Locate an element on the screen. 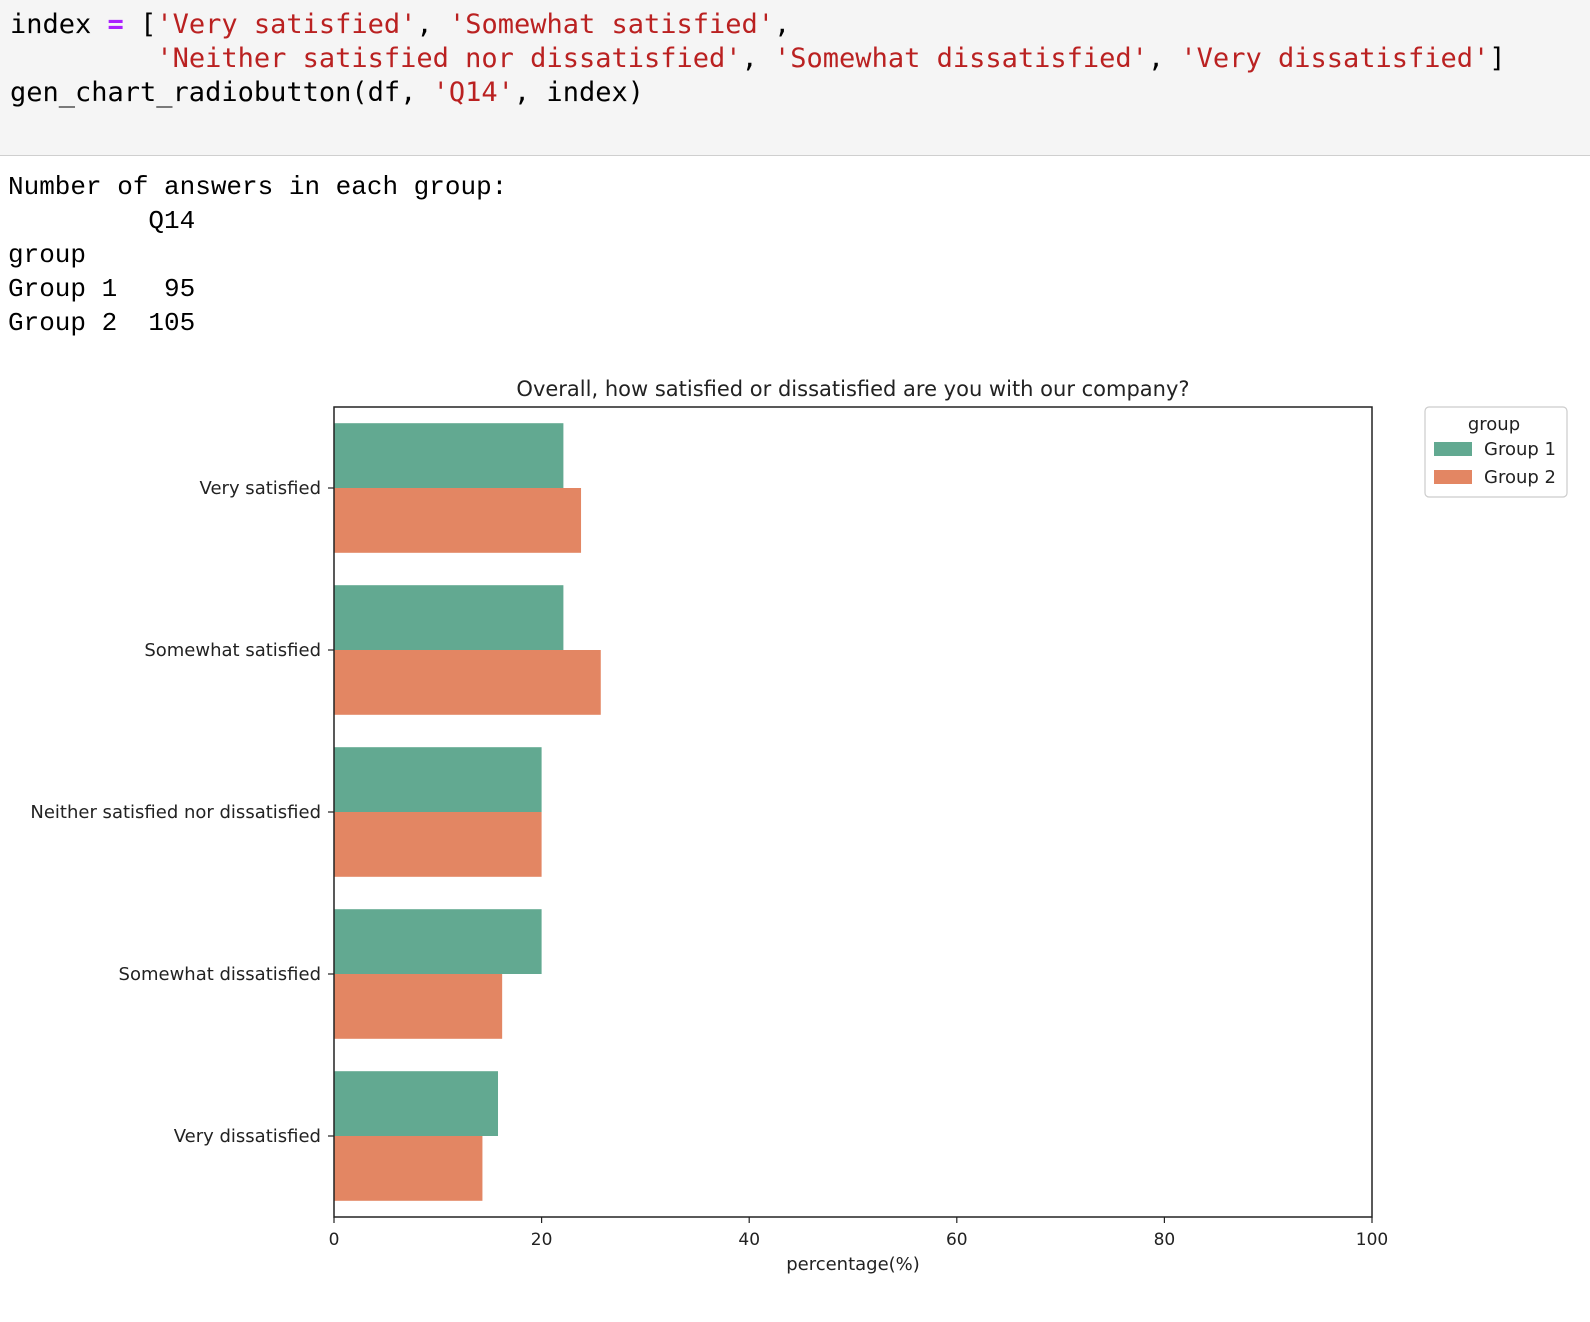 Image resolution: width=1590 pixels, height=1322 pixels. legend: group Group 1 Group 2 is located at coordinates (1496, 452).